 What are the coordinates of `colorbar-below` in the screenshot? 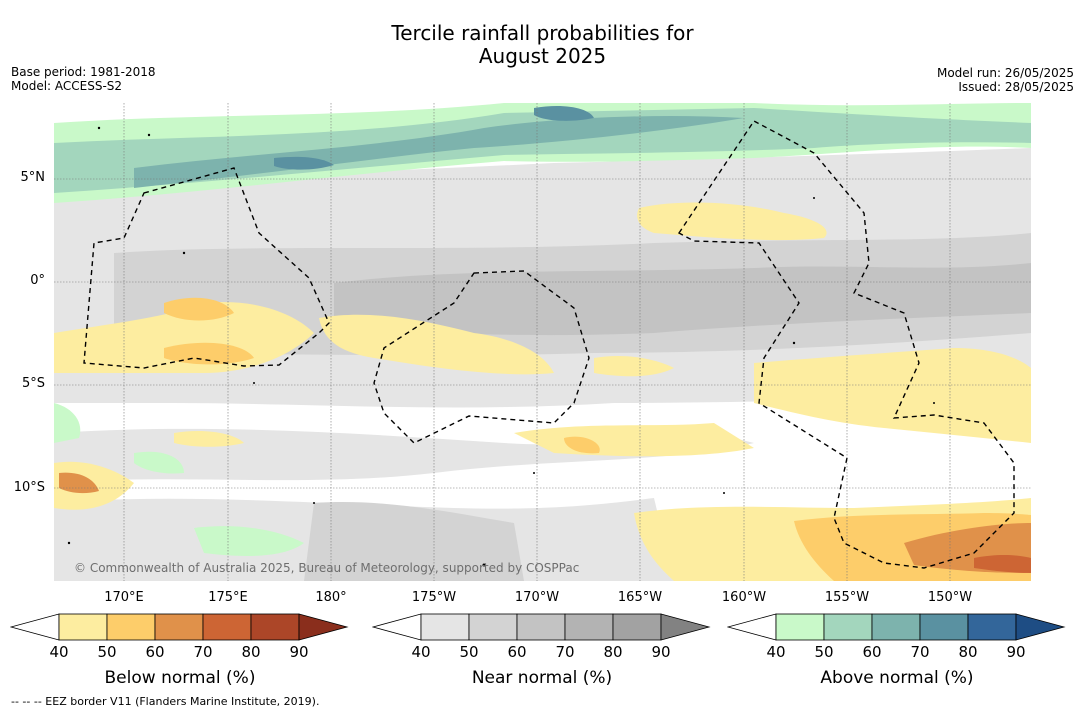 It's located at (180, 627).